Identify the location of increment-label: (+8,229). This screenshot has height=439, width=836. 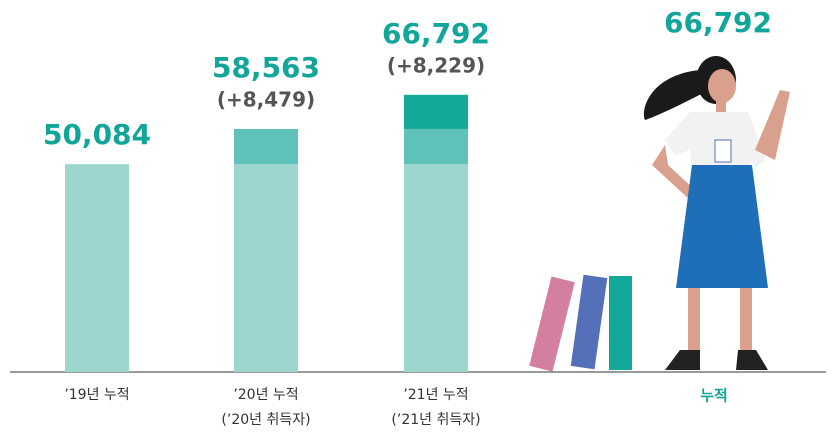
(436, 65).